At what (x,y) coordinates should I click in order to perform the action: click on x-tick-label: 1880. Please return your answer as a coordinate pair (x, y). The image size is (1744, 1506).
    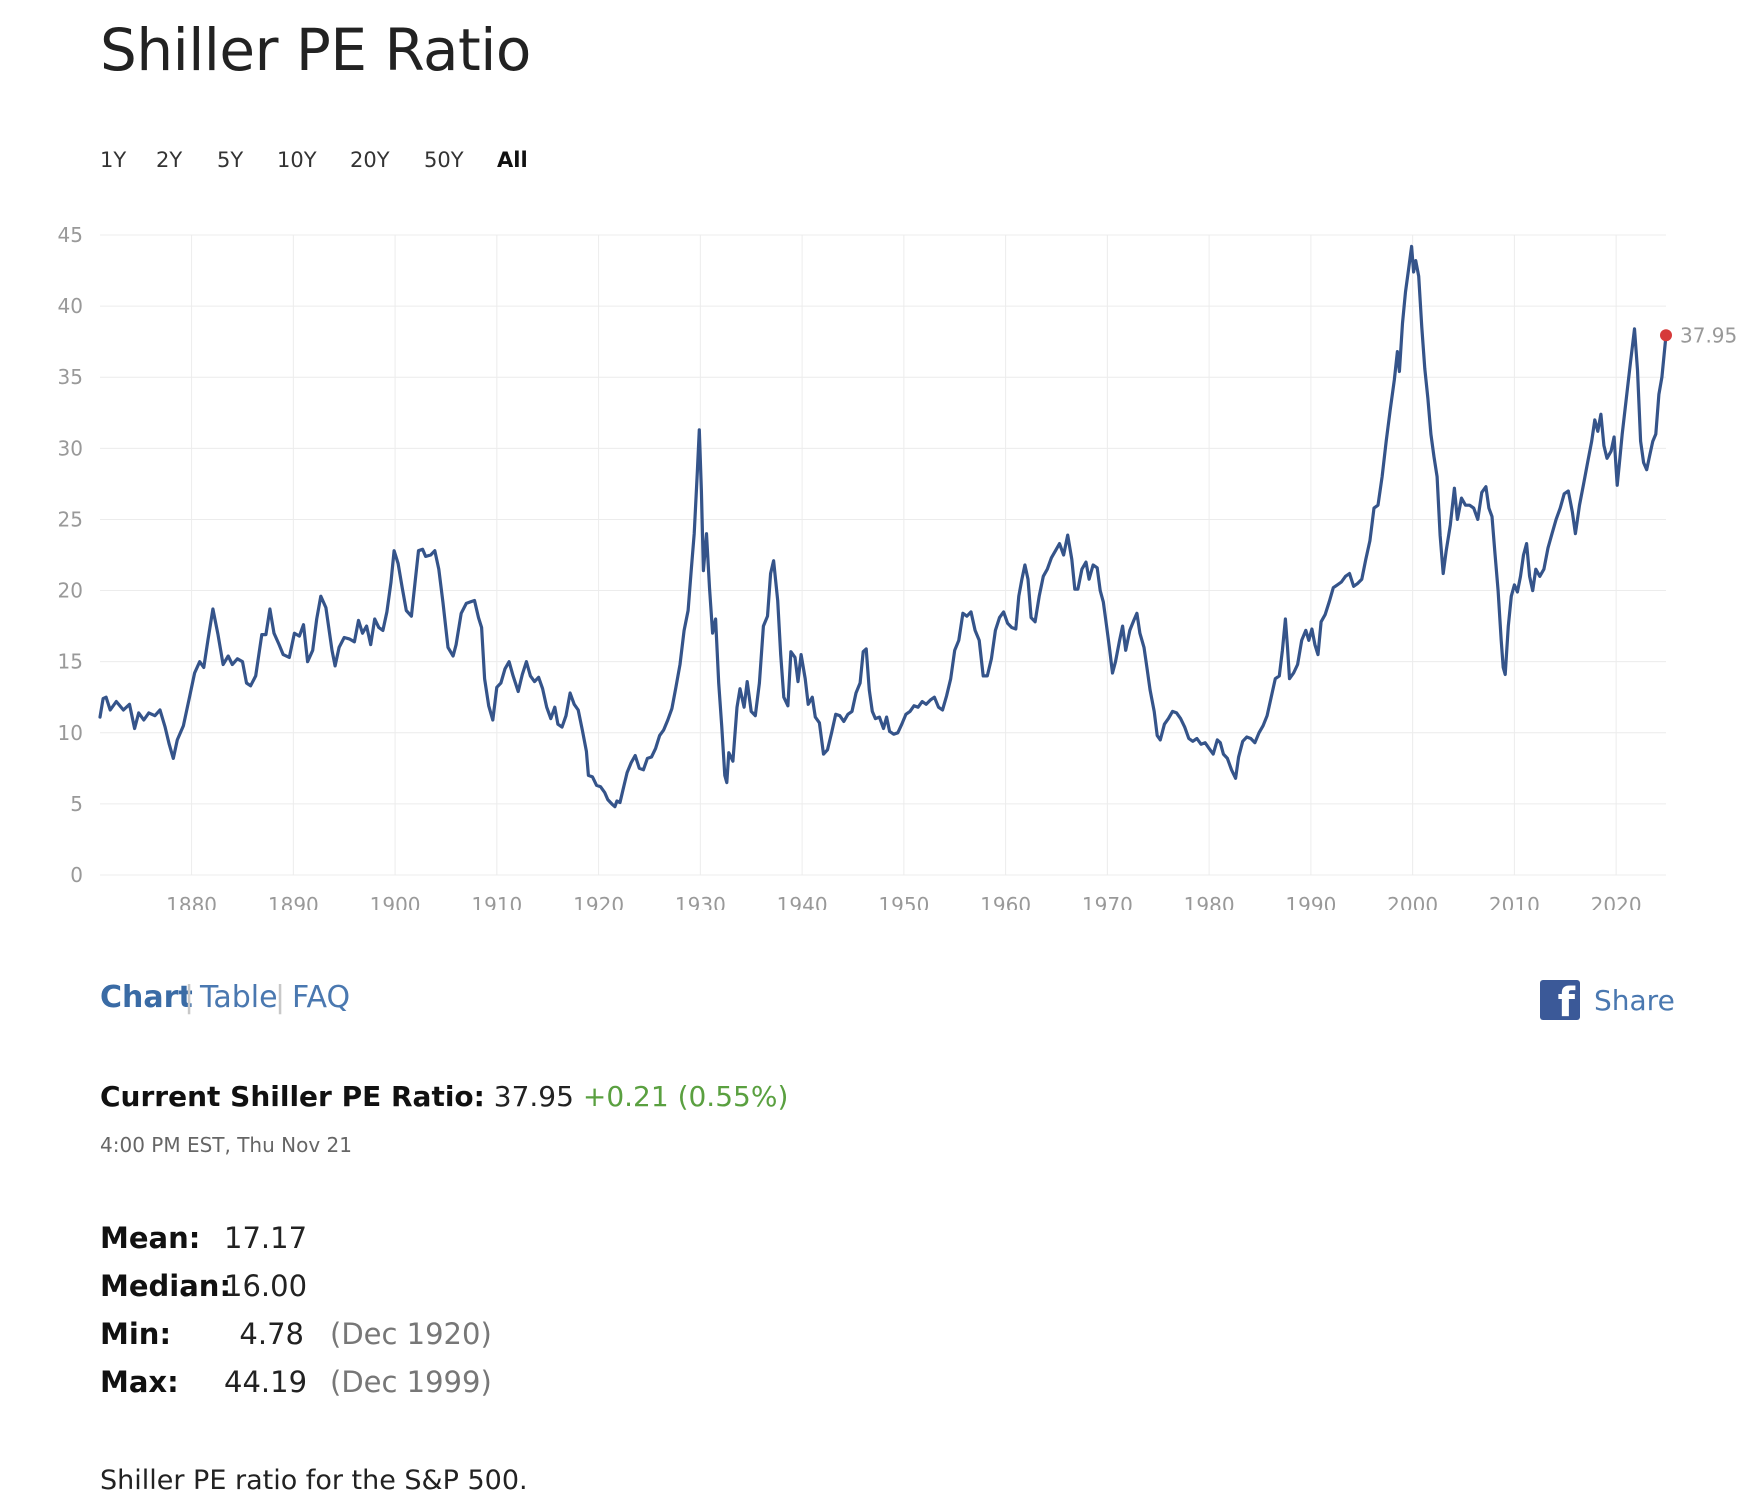
    Looking at the image, I should click on (191, 901).